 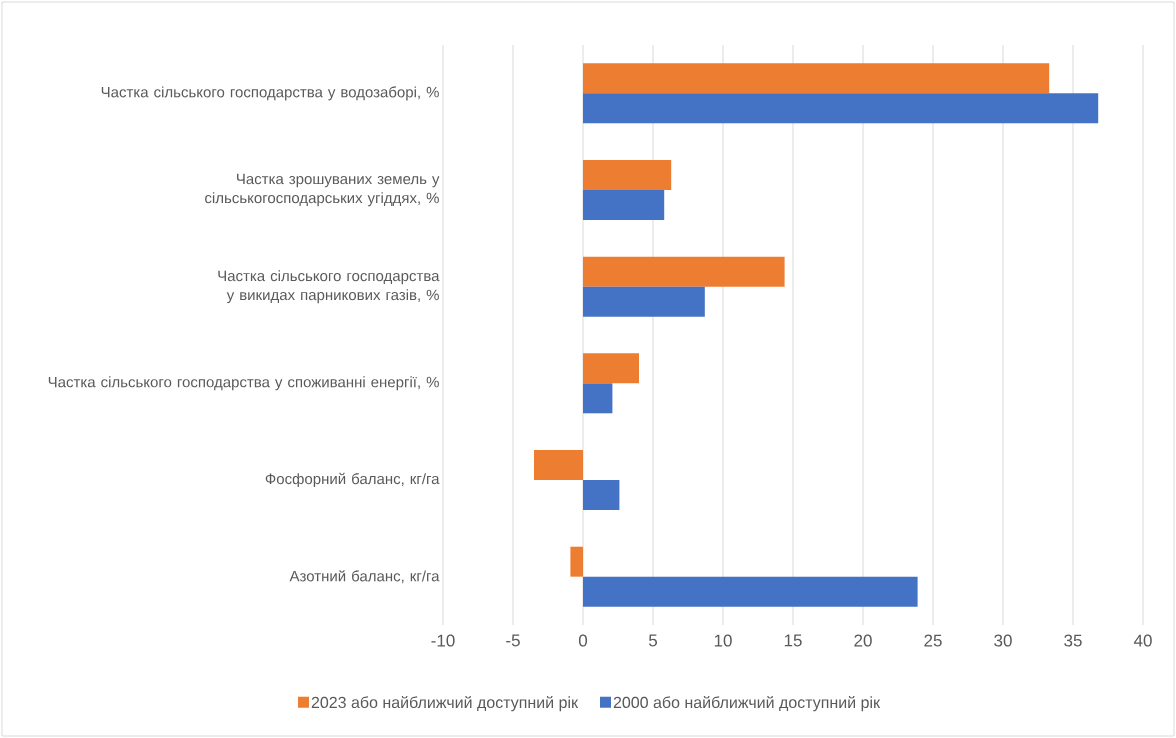 What do you see at coordinates (933, 640) in the screenshot?
I see `x-tick-label: 25` at bounding box center [933, 640].